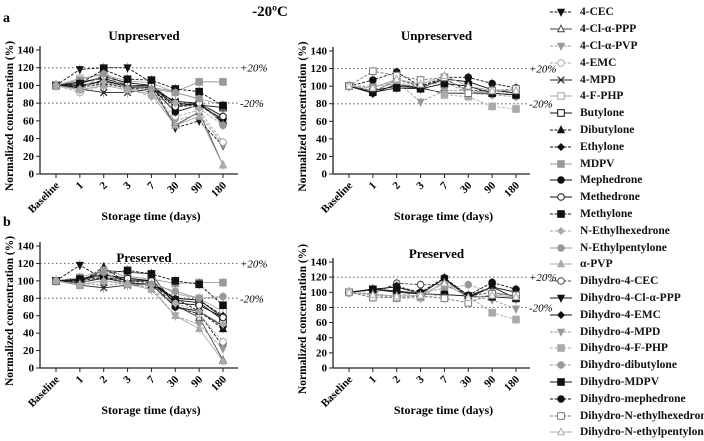  Describe the element at coordinates (29, 299) in the screenshot. I see `y-tick-label: 80` at that location.